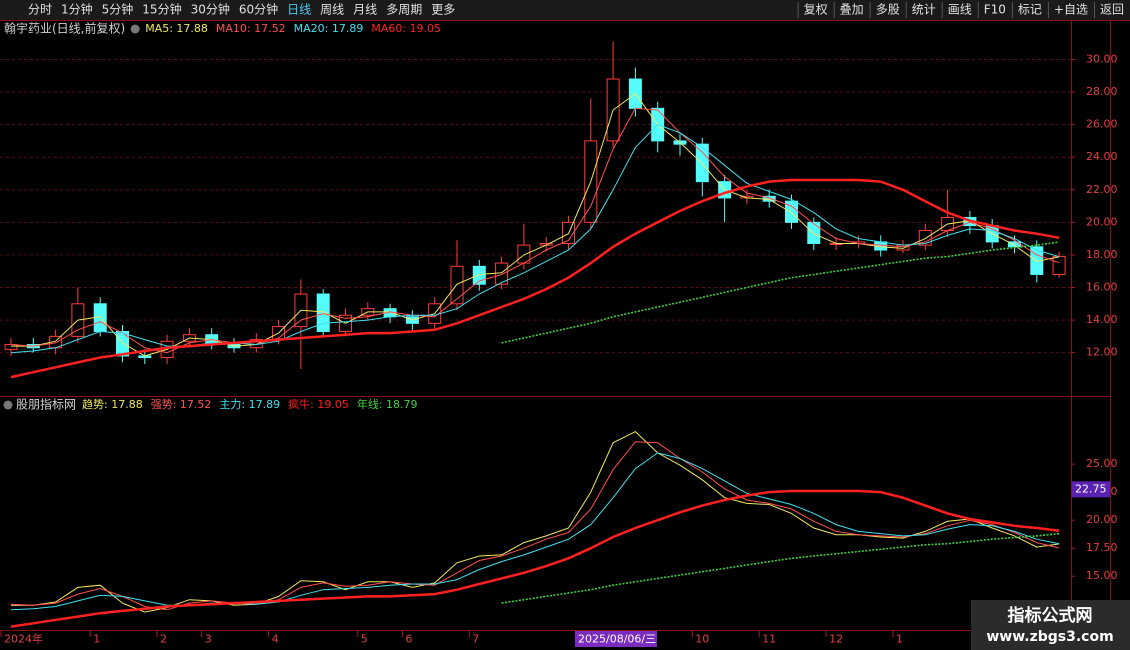 The height and width of the screenshot is (650, 1130). Describe the element at coordinates (365, 10) in the screenshot. I see `tab: 月线` at that location.